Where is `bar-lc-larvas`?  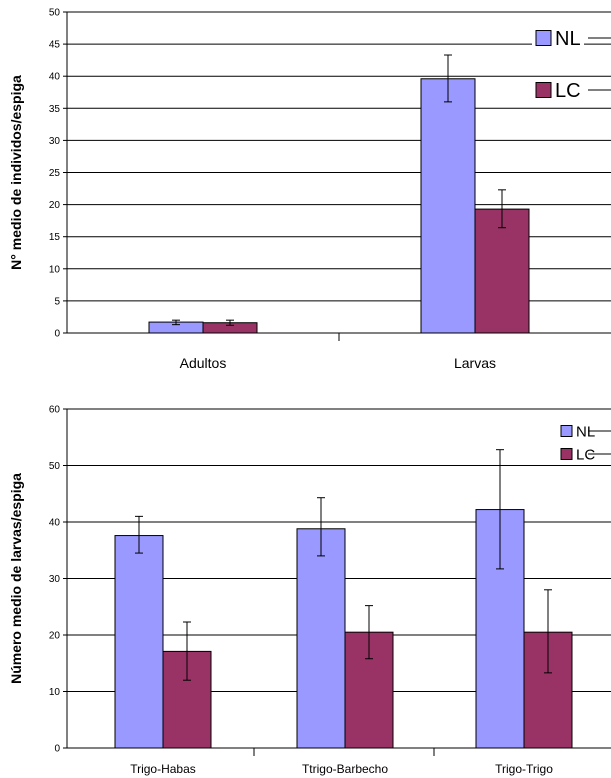 bar-lc-larvas is located at coordinates (502, 271).